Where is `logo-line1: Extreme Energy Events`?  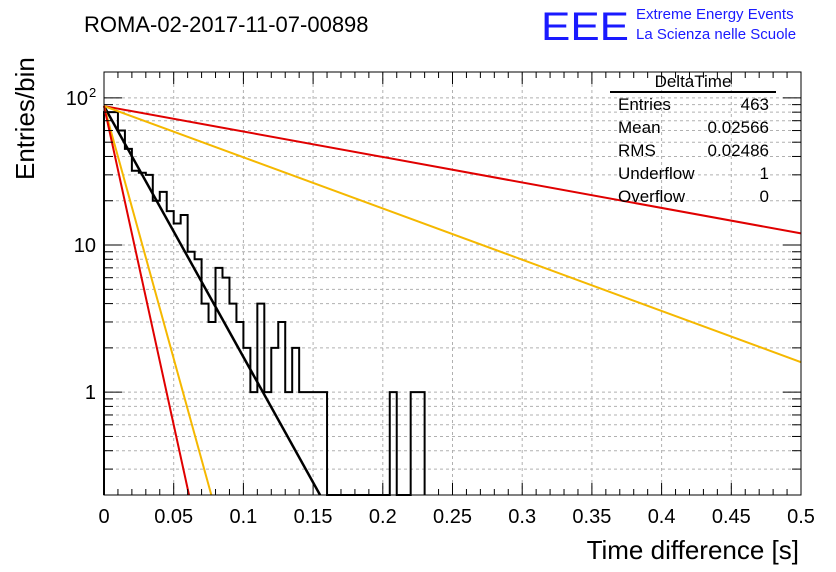
logo-line1: Extreme Energy Events is located at coordinates (715, 14).